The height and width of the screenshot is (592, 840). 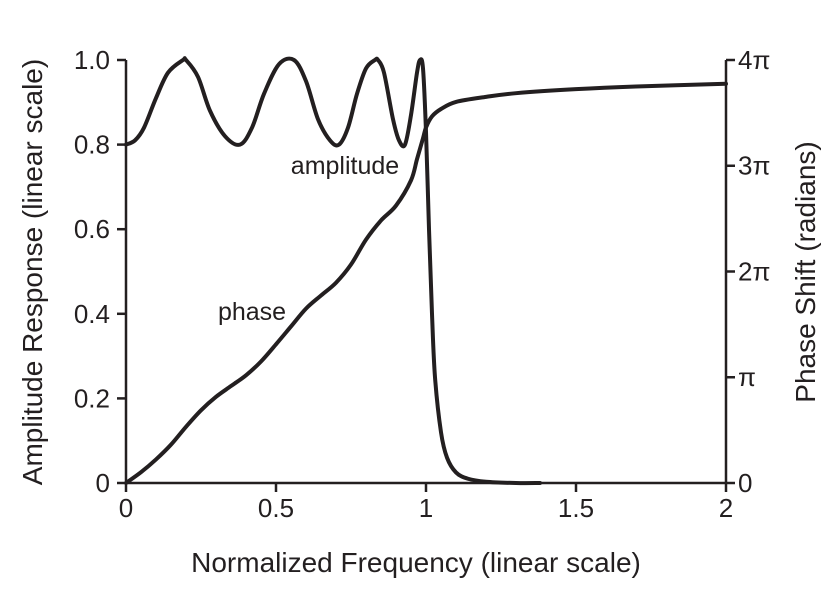 I want to click on annotation-layer: amplitude phase, so click(x=308, y=239).